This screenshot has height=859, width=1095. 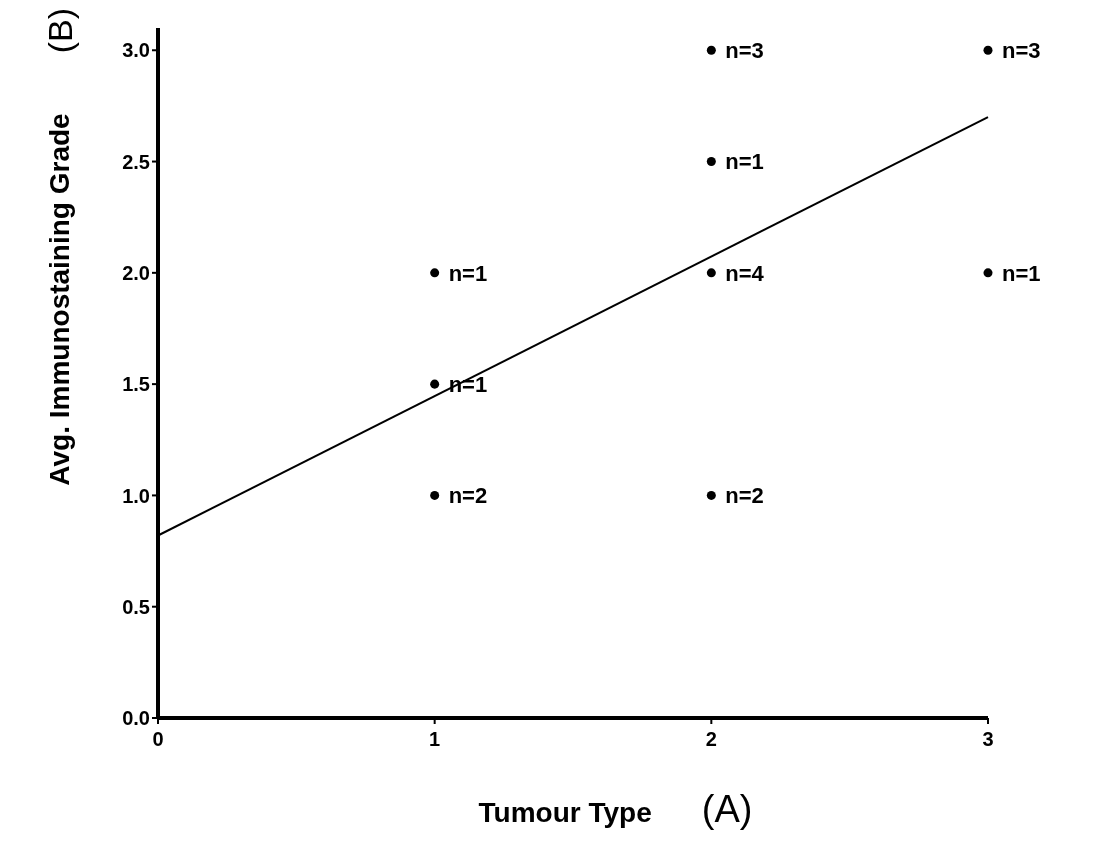 I want to click on x-axis-title: Tumour Type, so click(x=565, y=813).